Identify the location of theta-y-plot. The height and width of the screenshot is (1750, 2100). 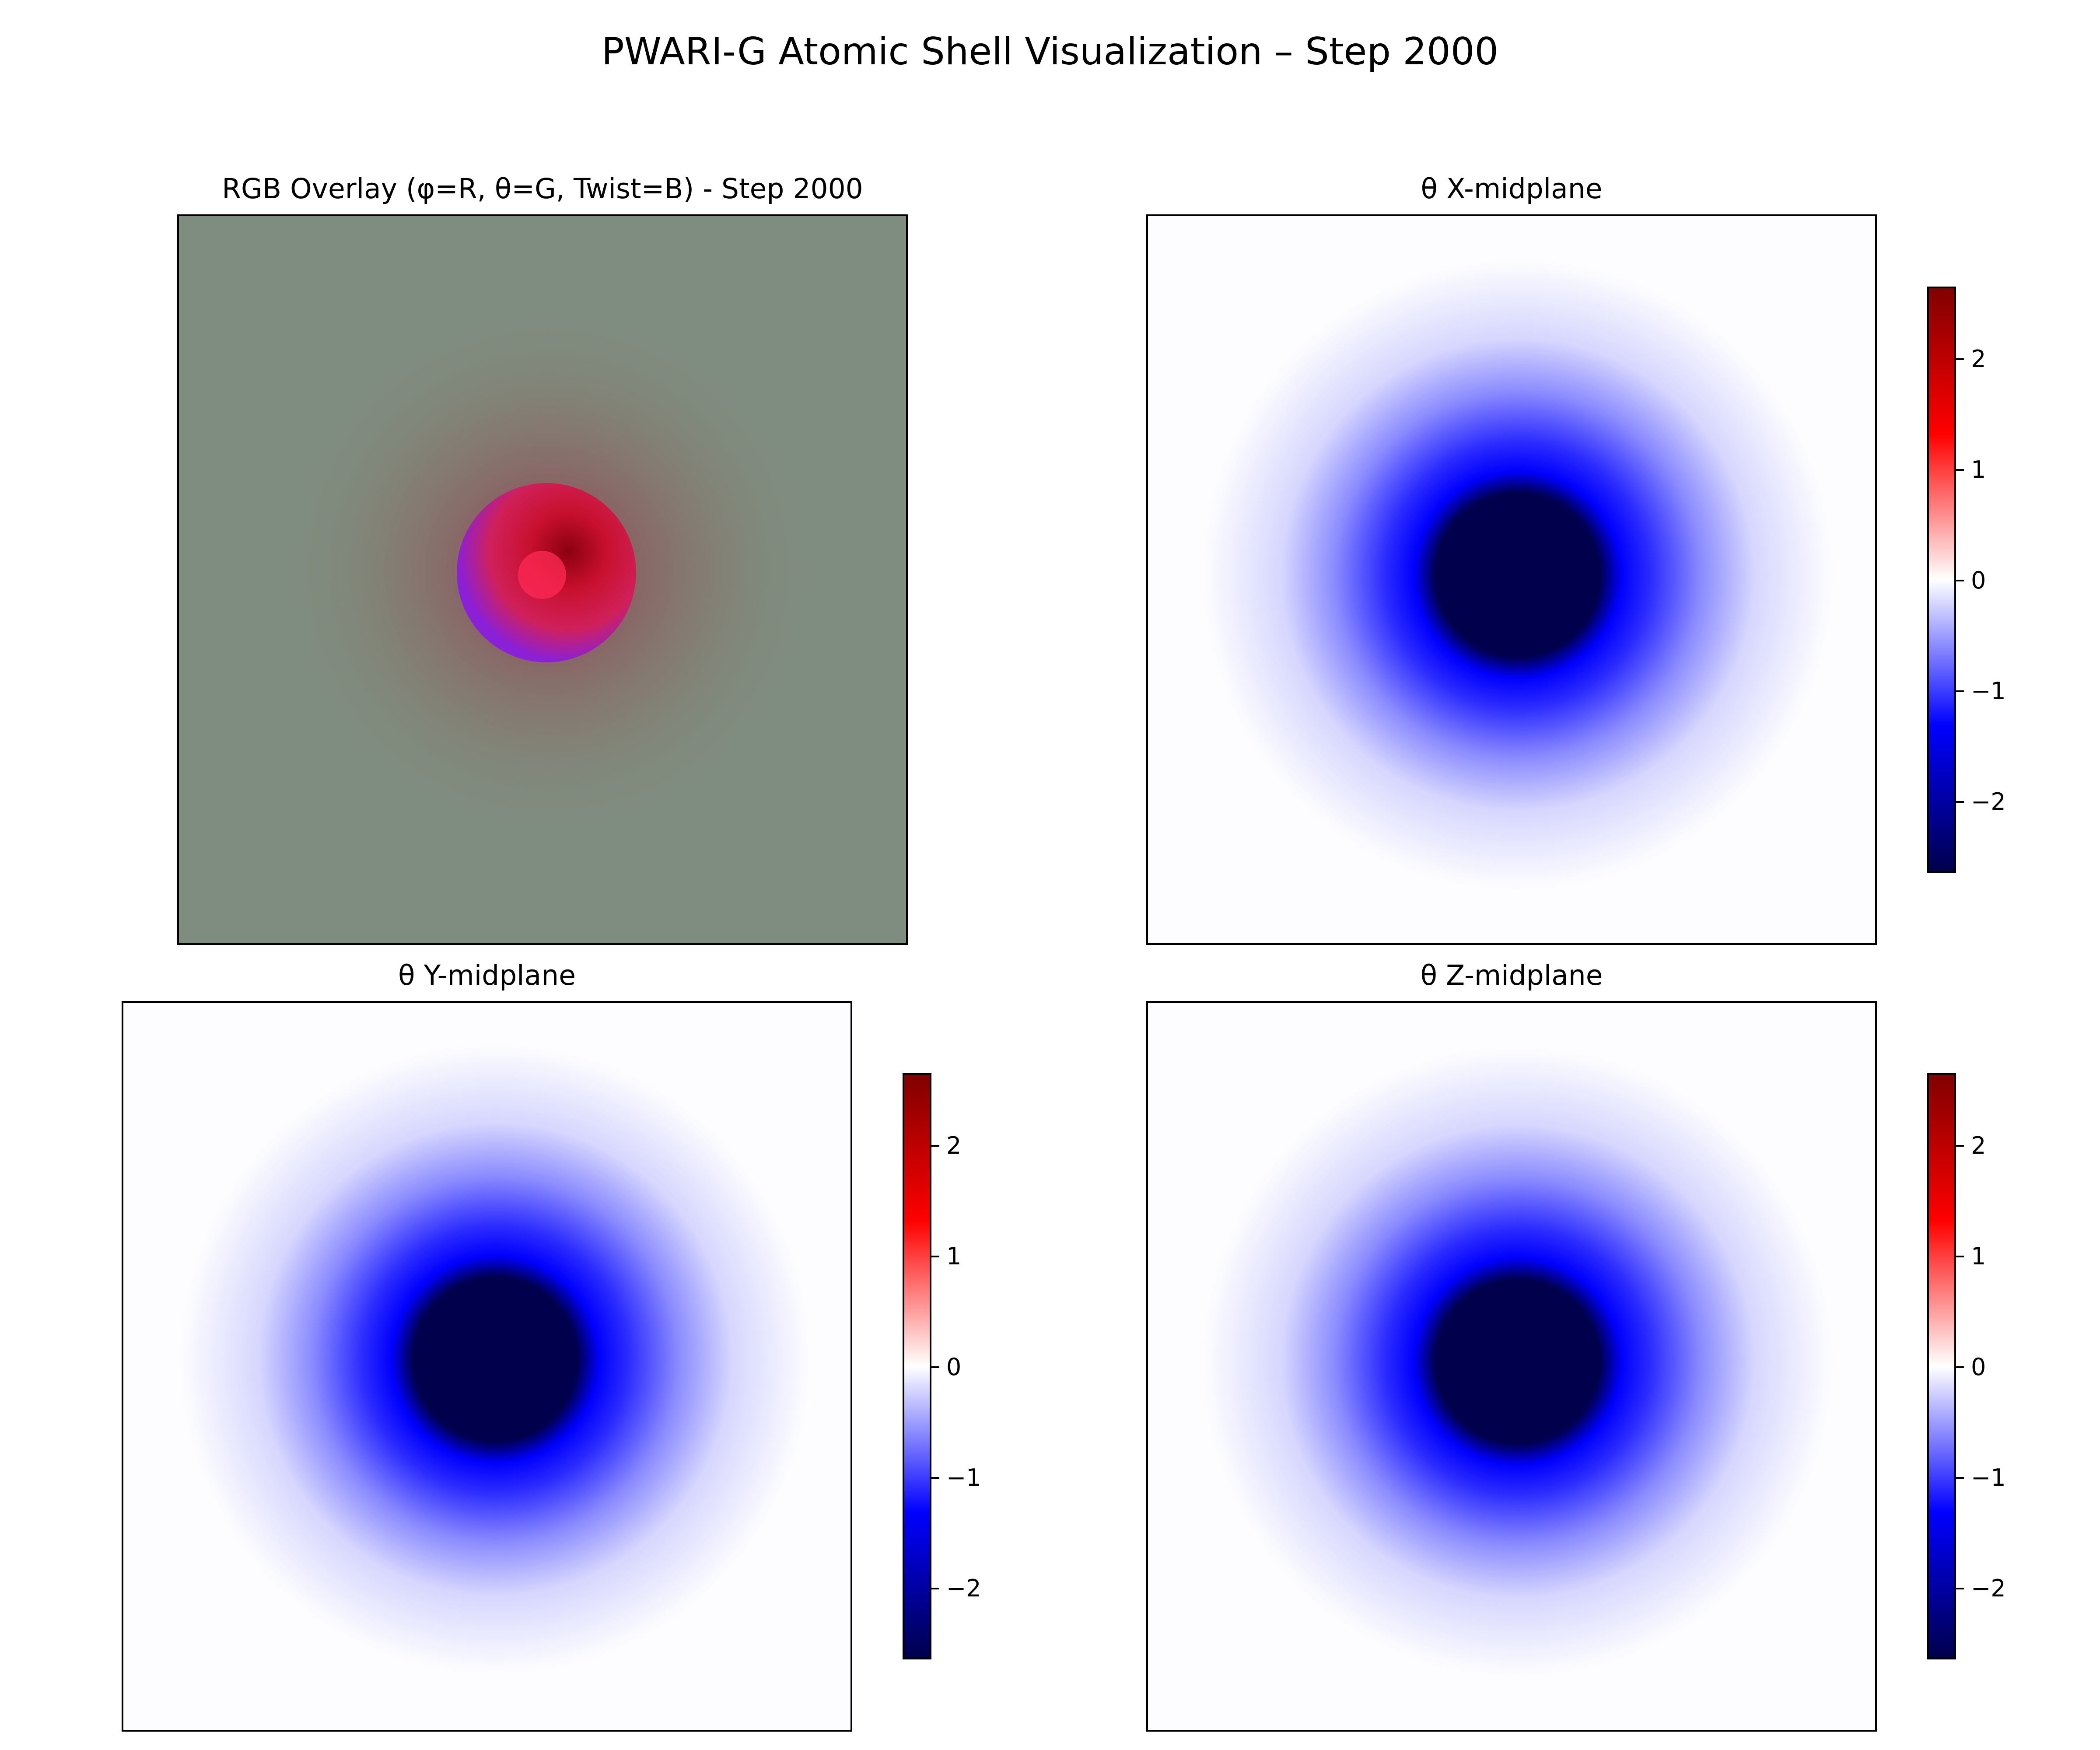
(487, 1366).